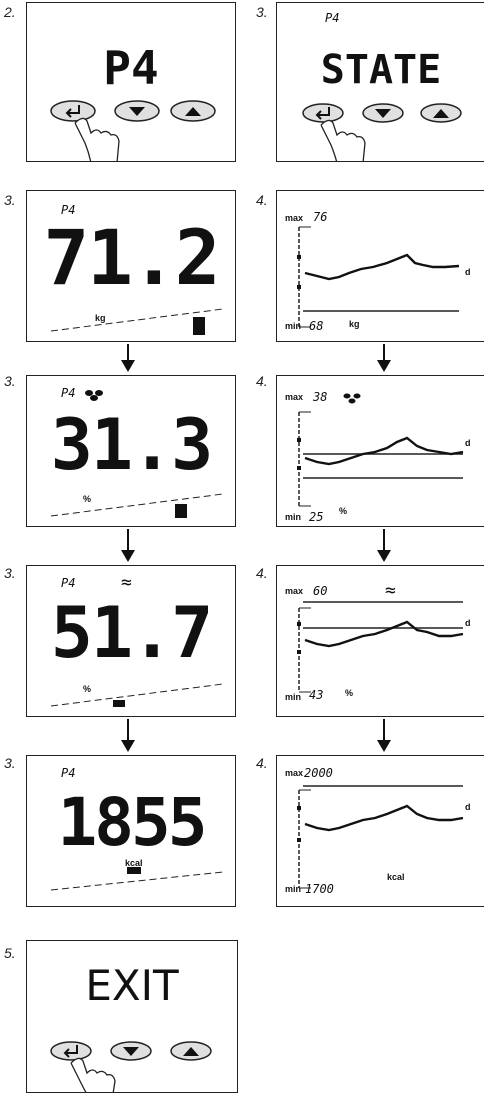  What do you see at coordinates (320, 591) in the screenshot?
I see `graph-max-value: 60` at bounding box center [320, 591].